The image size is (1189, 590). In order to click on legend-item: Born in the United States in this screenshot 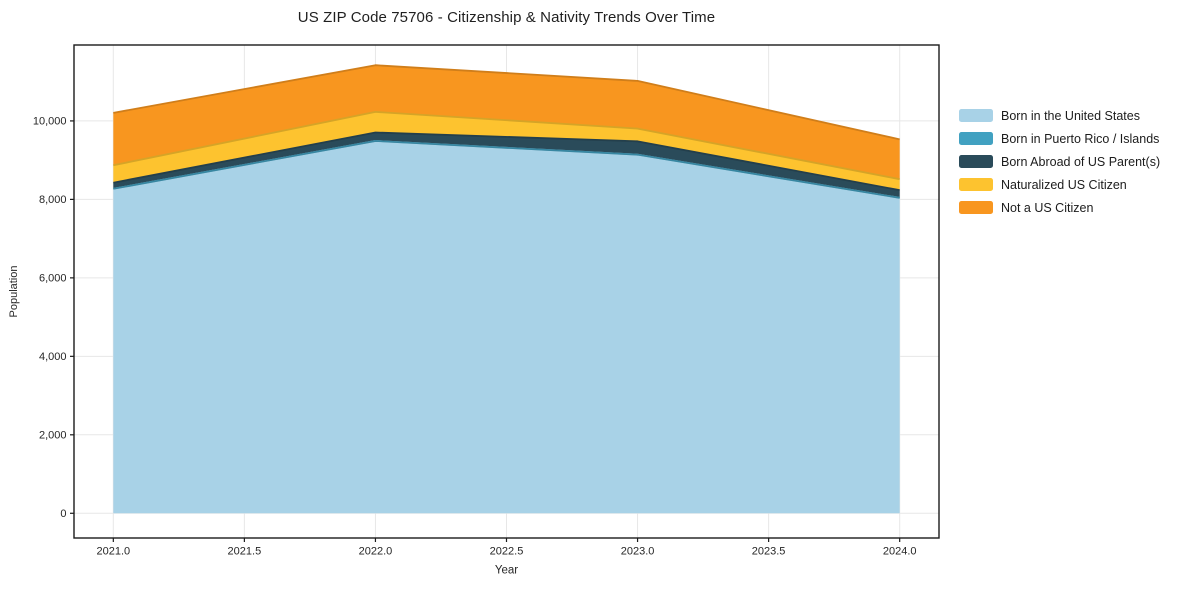, I will do `click(1059, 115)`.